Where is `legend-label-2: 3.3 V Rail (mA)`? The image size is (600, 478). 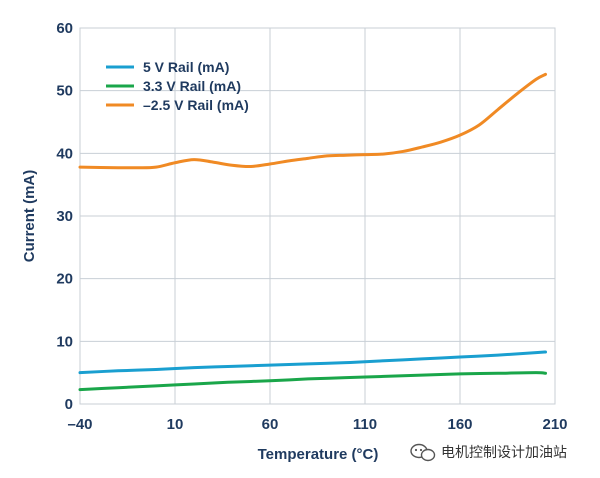
legend-label-2: 3.3 V Rail (mA) is located at coordinates (192, 86).